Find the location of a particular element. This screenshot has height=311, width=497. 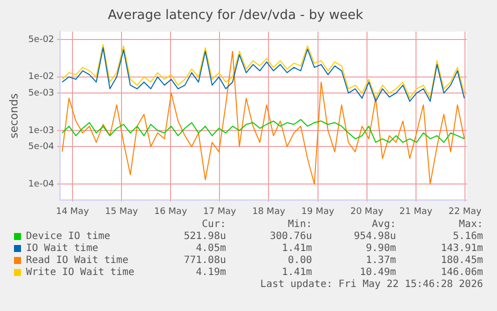

y-axis-title: seconds is located at coordinates (13, 115).